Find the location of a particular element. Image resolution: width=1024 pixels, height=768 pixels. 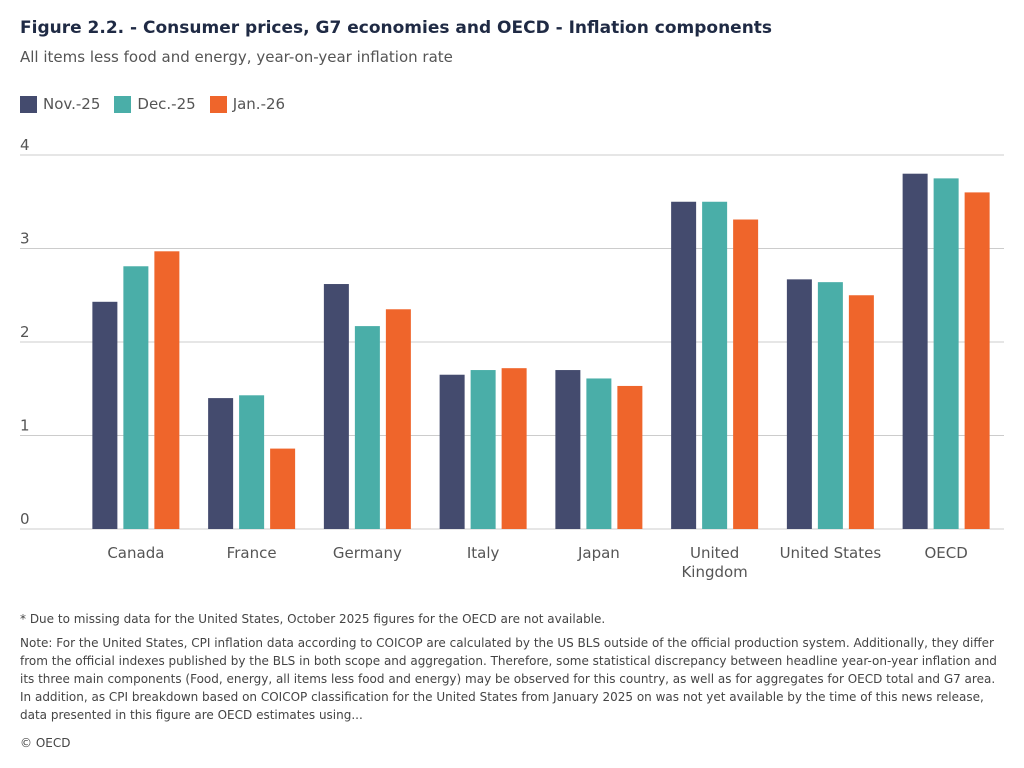

legend-swatch-nov25 is located at coordinates (28, 104).